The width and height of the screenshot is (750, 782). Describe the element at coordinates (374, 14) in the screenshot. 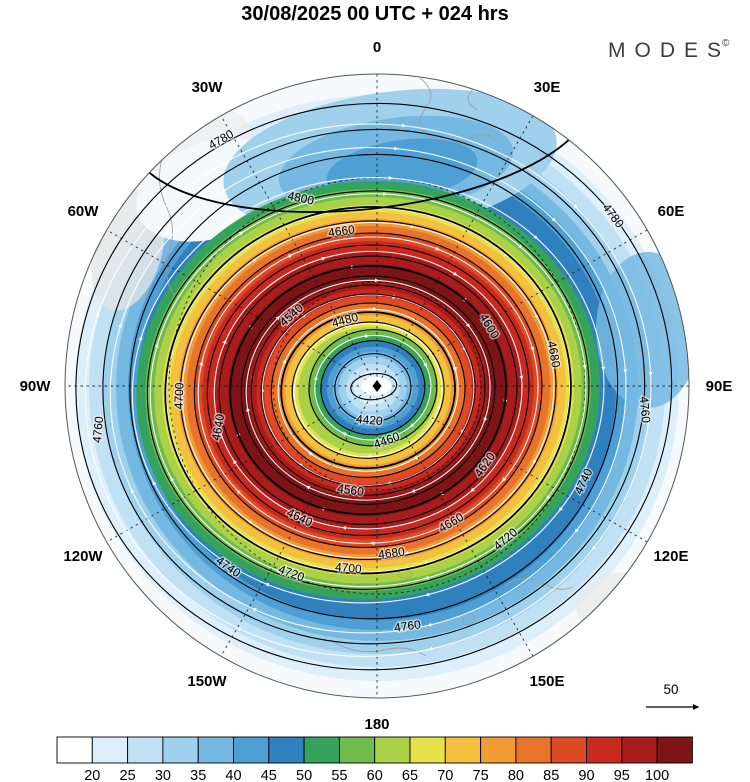

I see `chart-title: 30/08/2025 00 UTC + 024 hrs` at that location.